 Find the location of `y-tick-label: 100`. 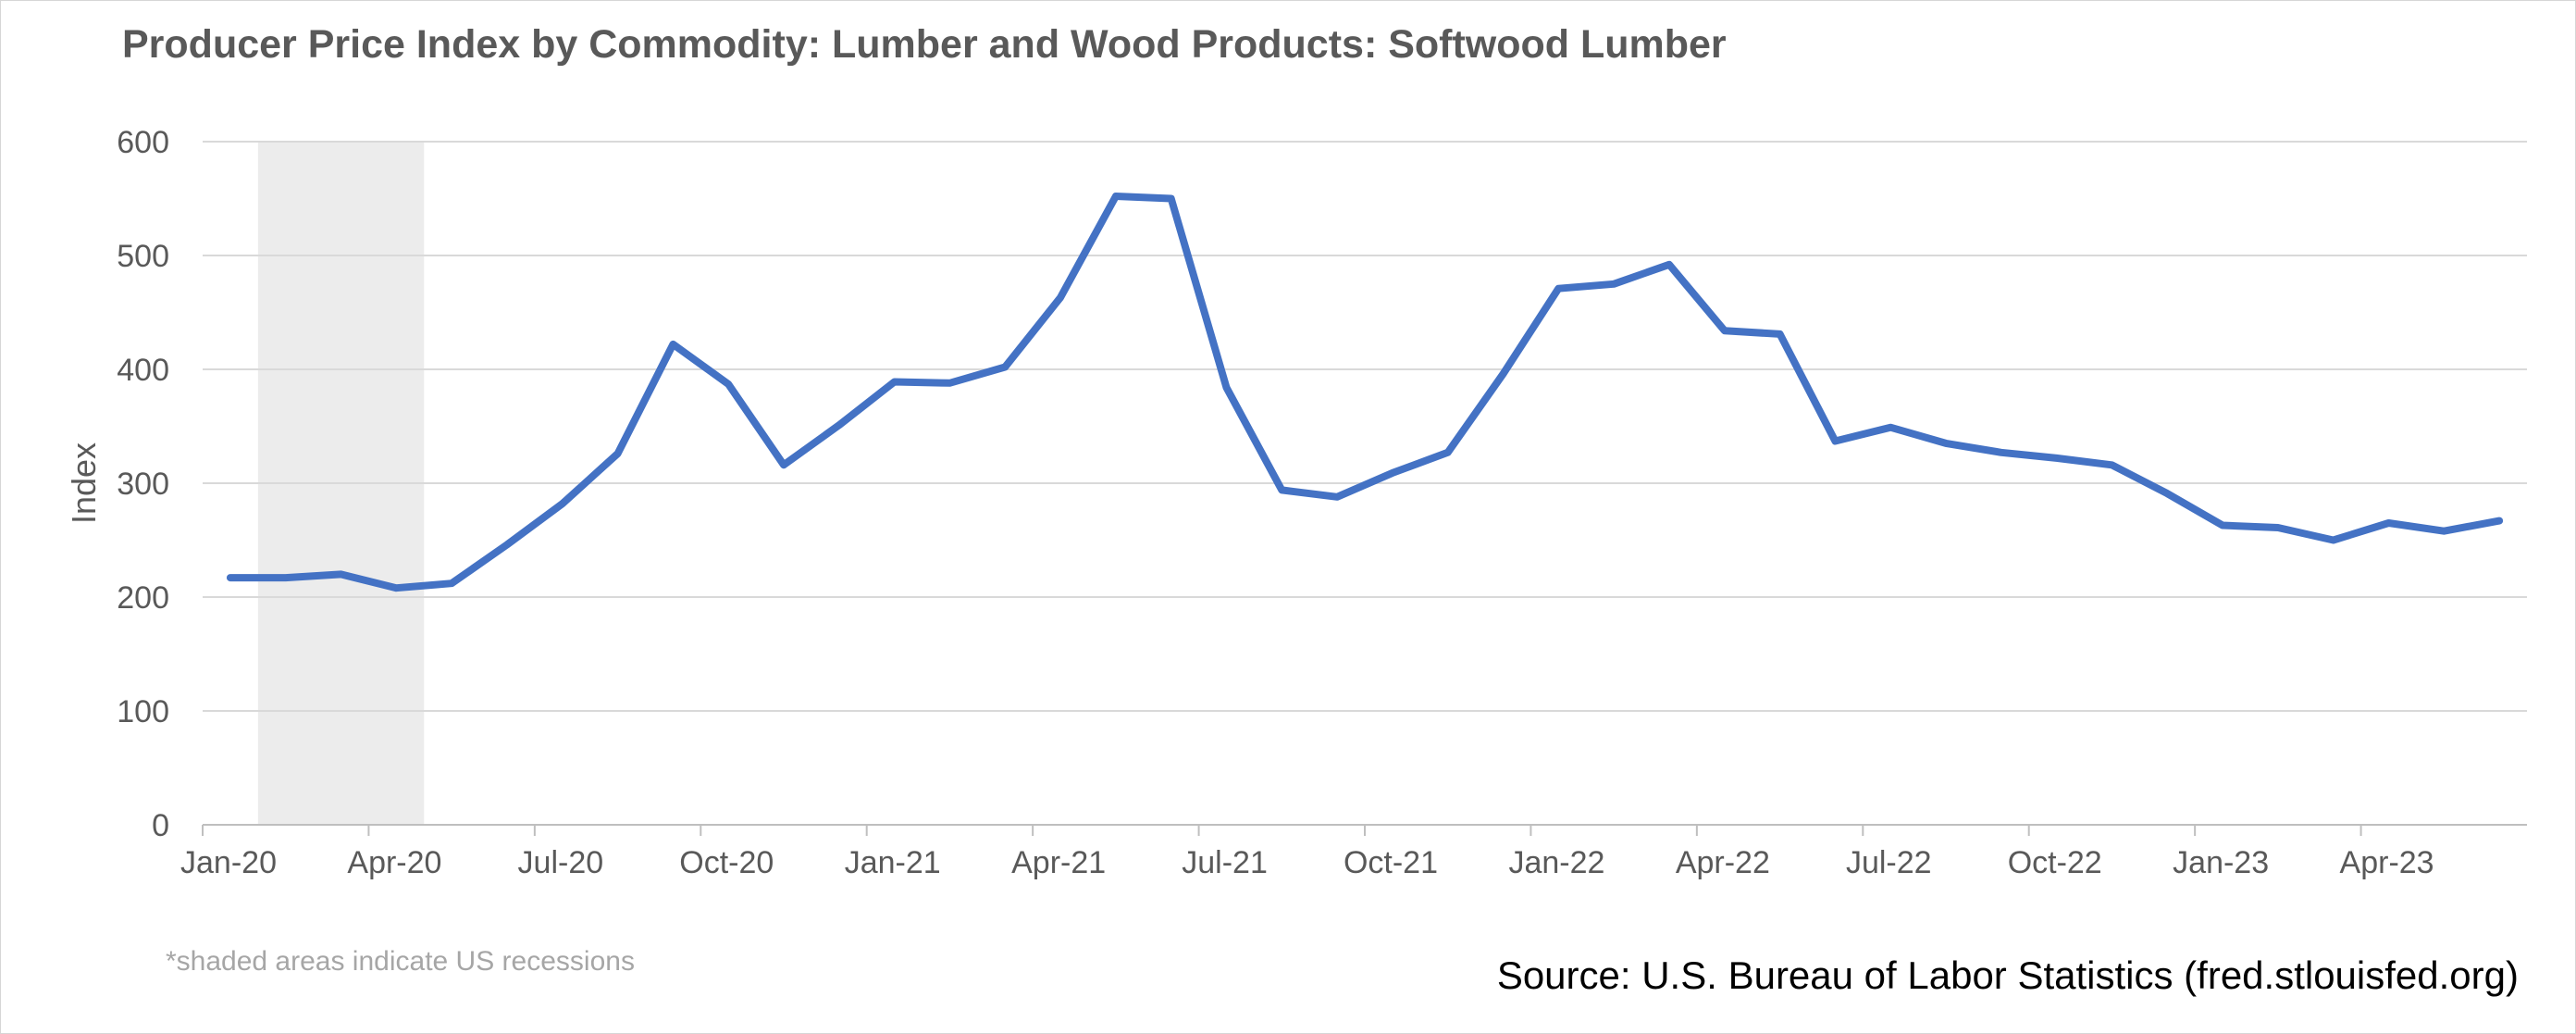

y-tick-label: 100 is located at coordinates (143, 711).